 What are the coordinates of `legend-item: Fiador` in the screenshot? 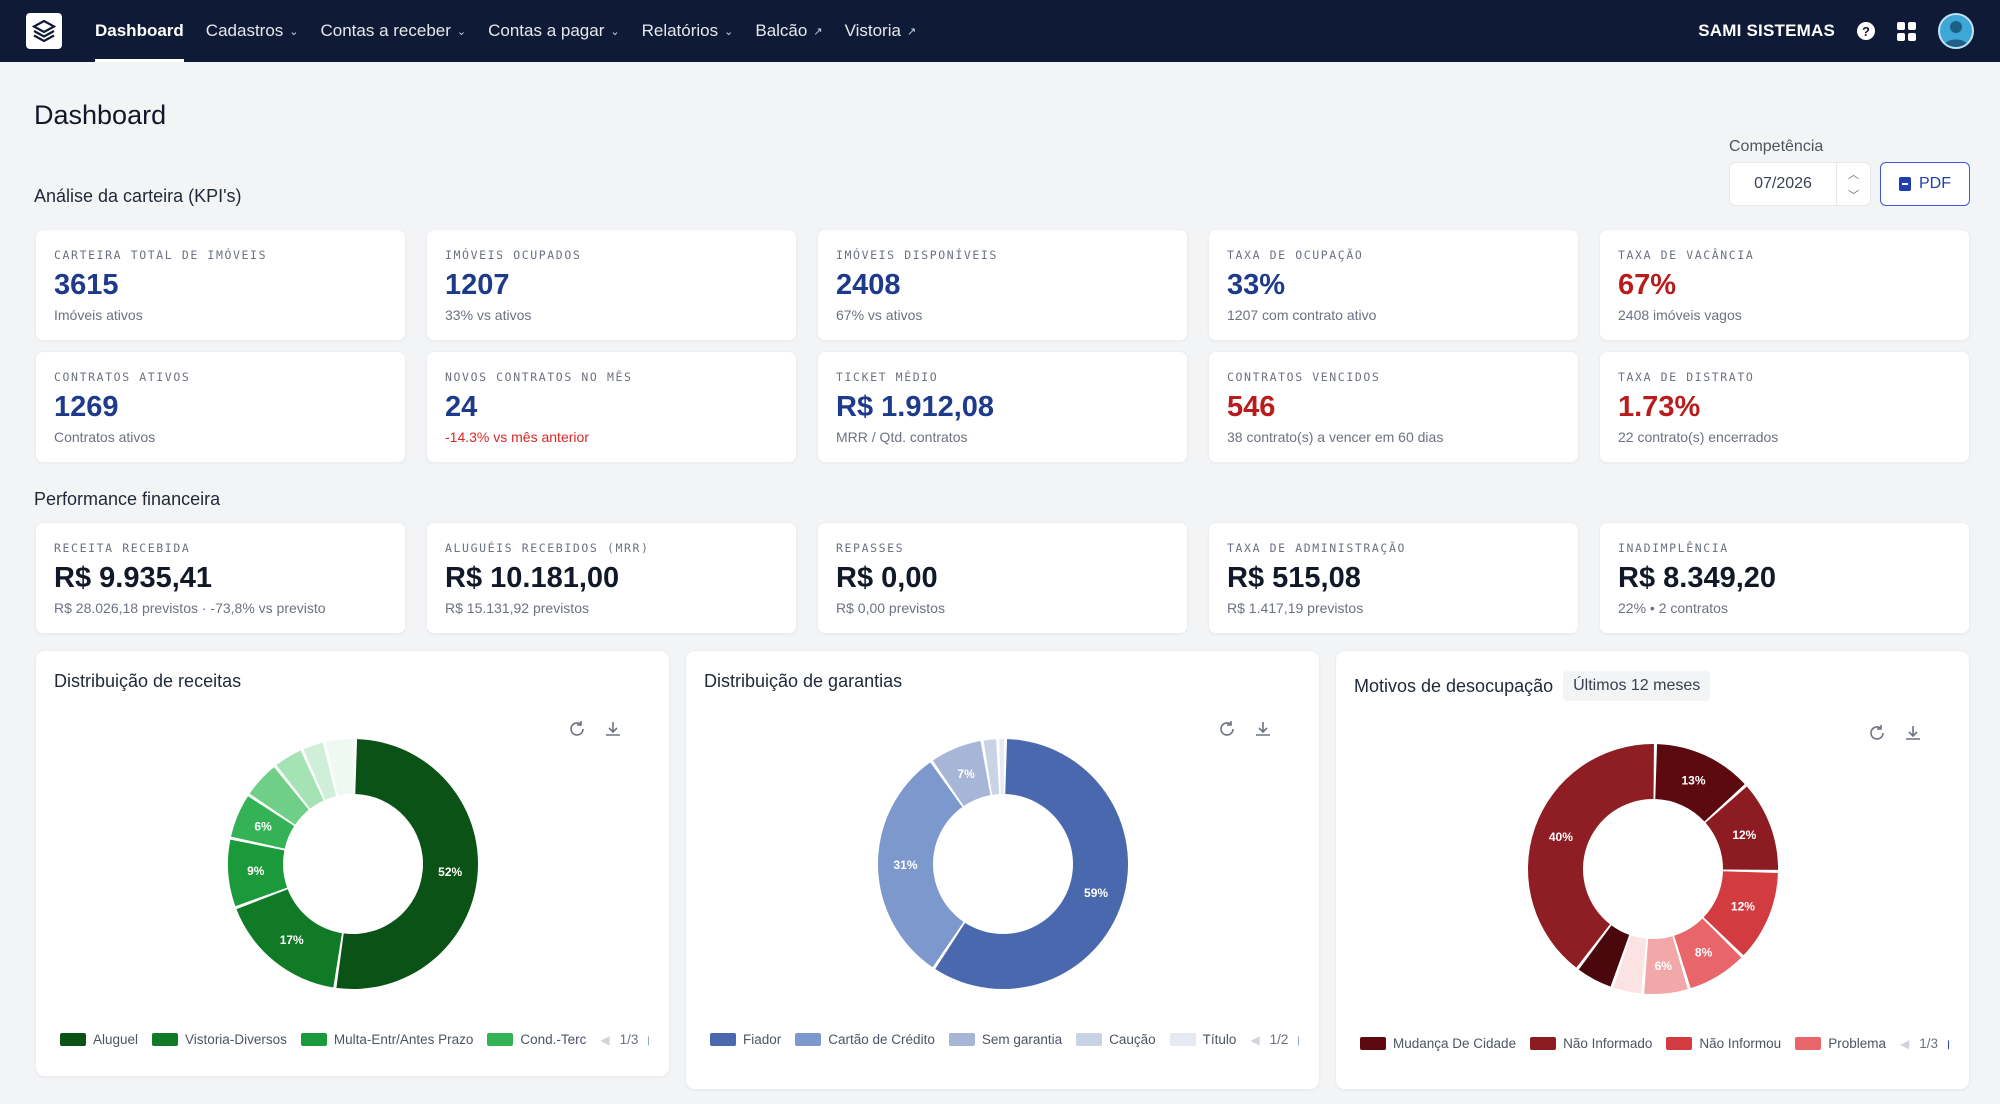 It's located at (745, 1039).